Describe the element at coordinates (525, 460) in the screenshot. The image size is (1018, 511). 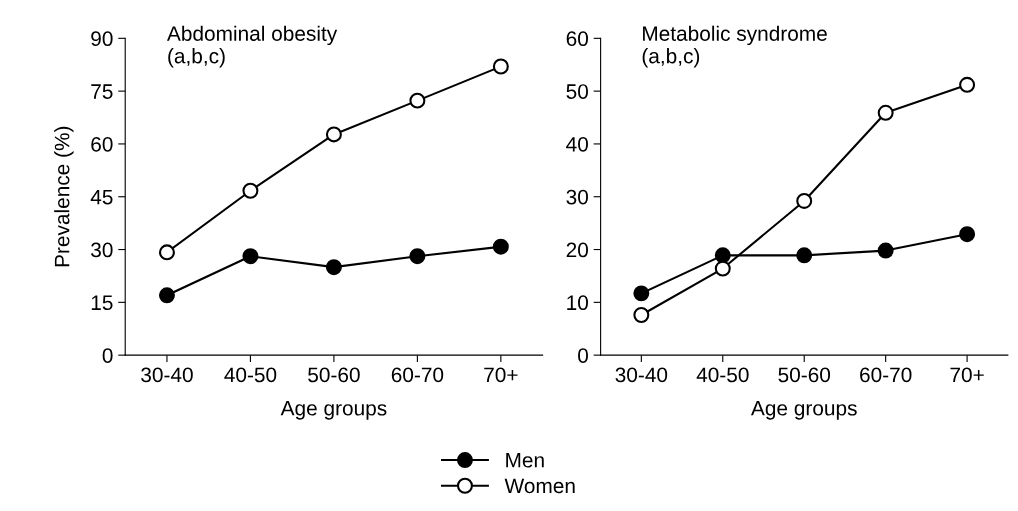
I see `legend-label: Men` at that location.